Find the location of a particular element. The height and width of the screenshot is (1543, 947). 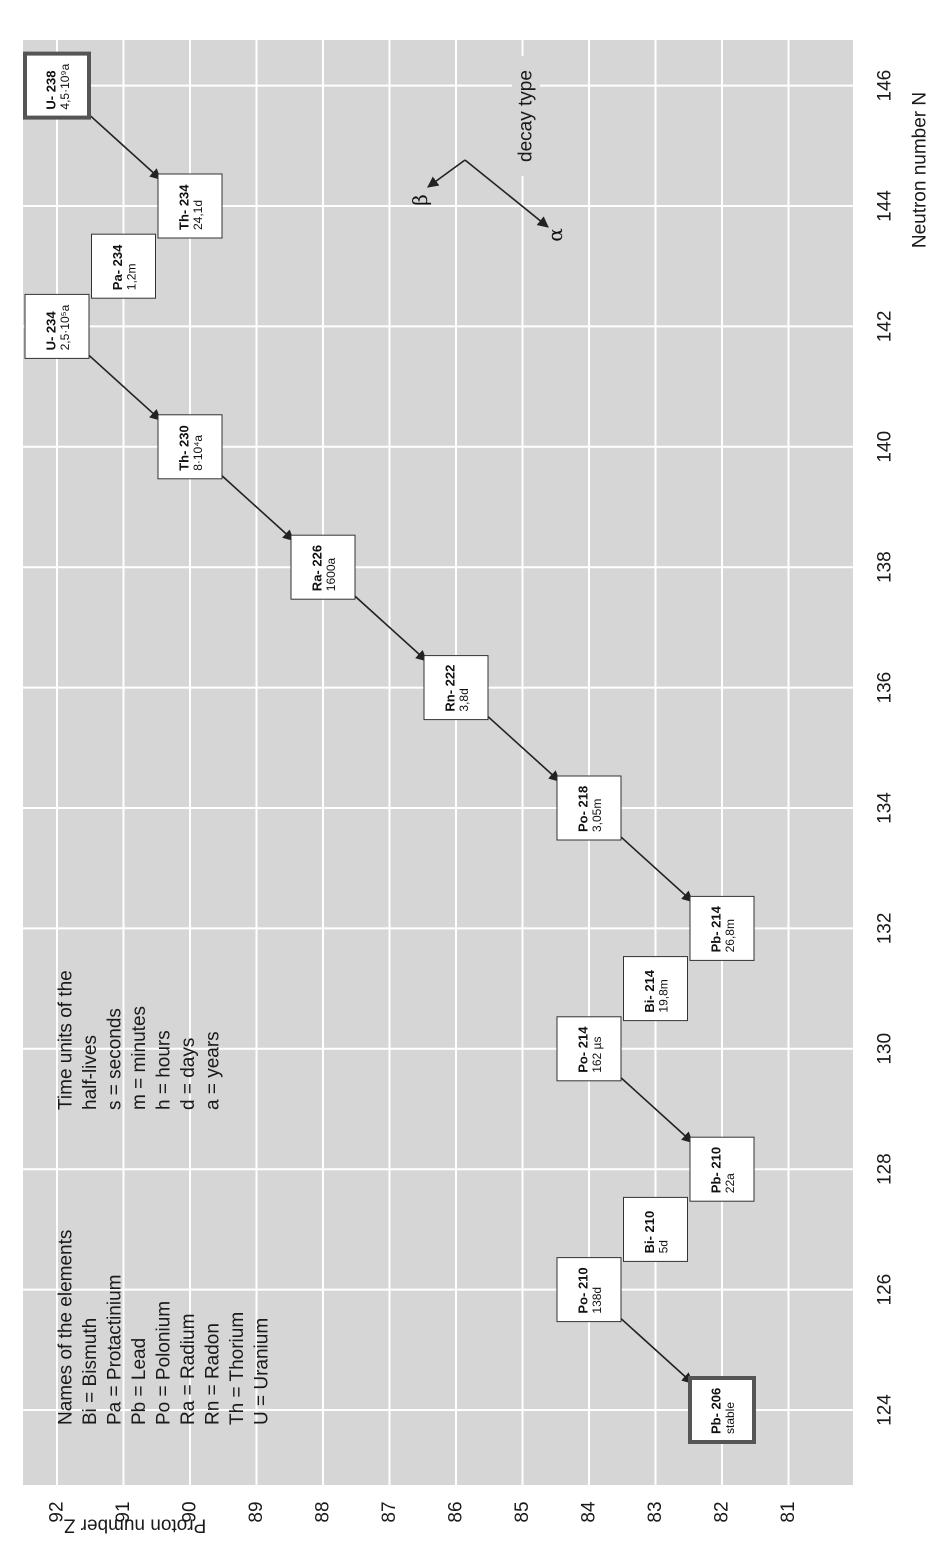

legend-elements-line: Names of the elements is located at coordinates (66, 1327).